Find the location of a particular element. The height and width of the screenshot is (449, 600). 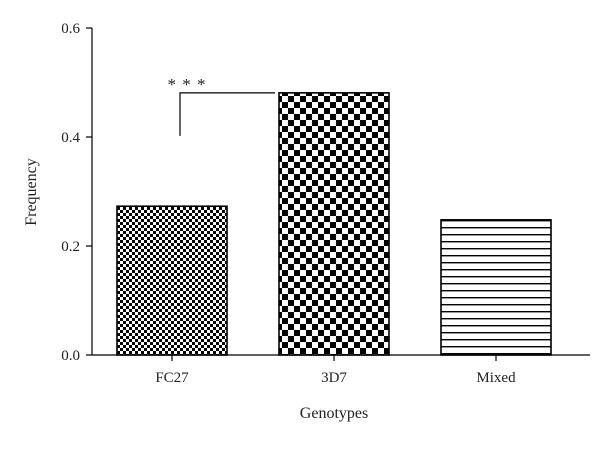

bar-mixed is located at coordinates (496, 287).